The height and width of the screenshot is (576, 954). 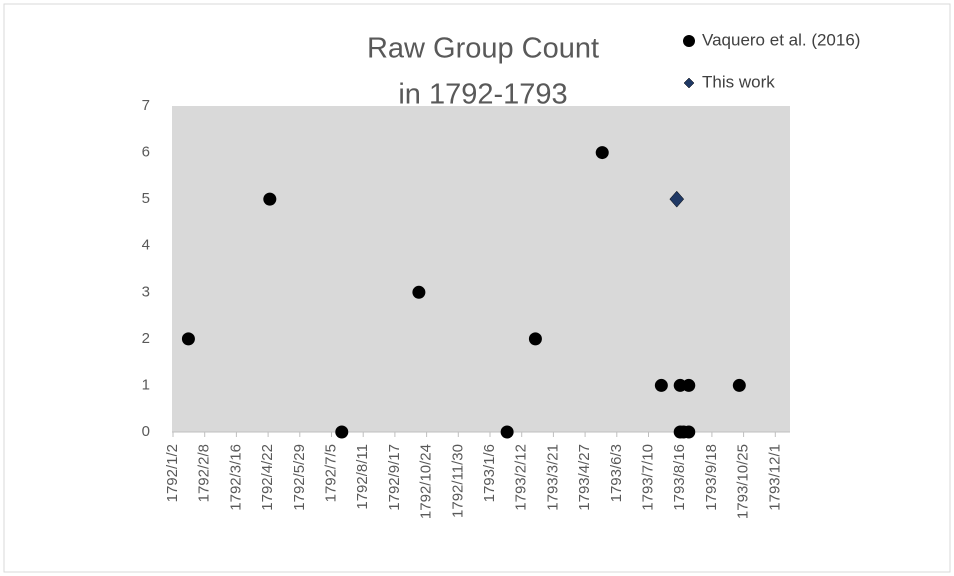 What do you see at coordinates (584, 477) in the screenshot?
I see `x-tick-label: 1793/4/27` at bounding box center [584, 477].